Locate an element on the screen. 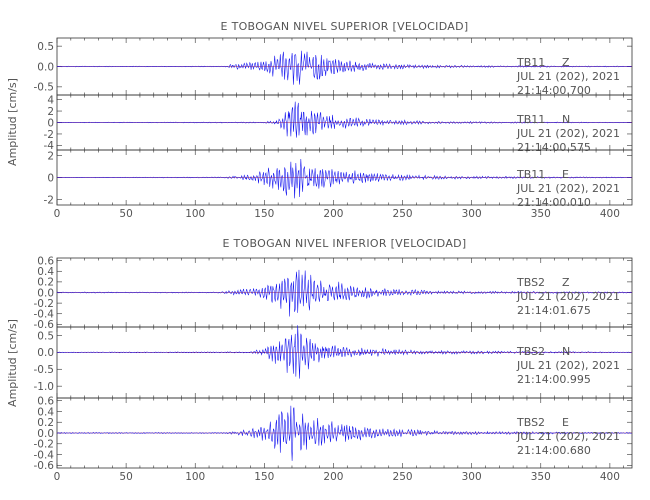 This screenshot has width=650, height=500. y-tick-label: 4 is located at coordinates (50, 100).